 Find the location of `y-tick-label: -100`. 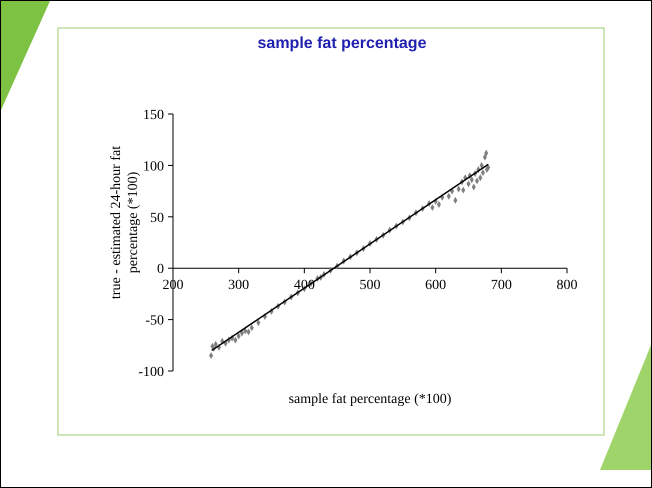

y-tick-label: -100 is located at coordinates (151, 372).